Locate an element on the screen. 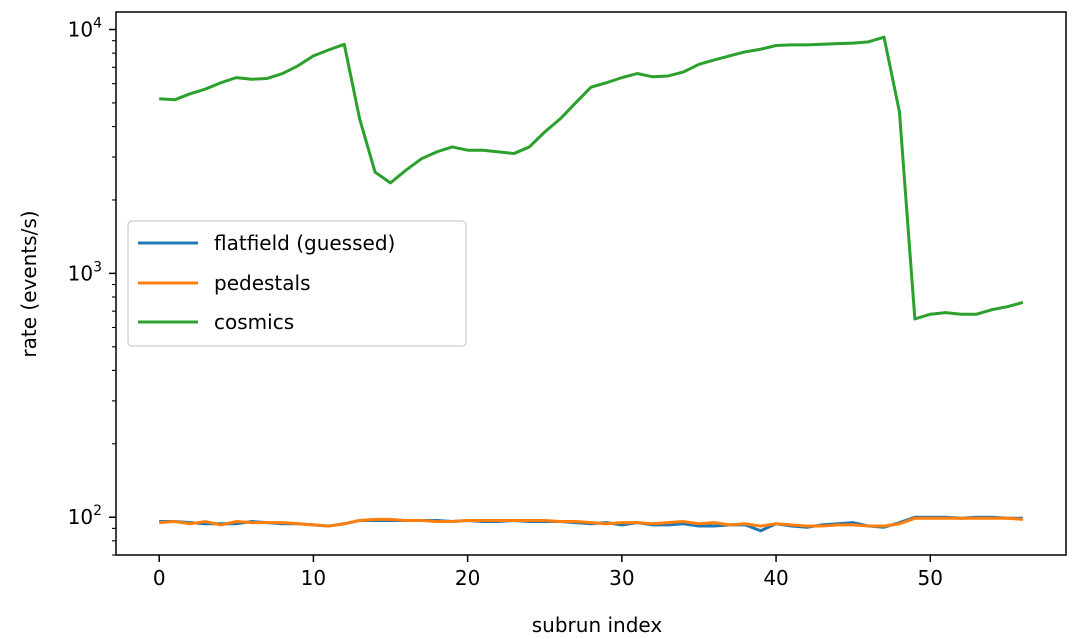  legend-label-cosmics: cosmics is located at coordinates (254, 322).